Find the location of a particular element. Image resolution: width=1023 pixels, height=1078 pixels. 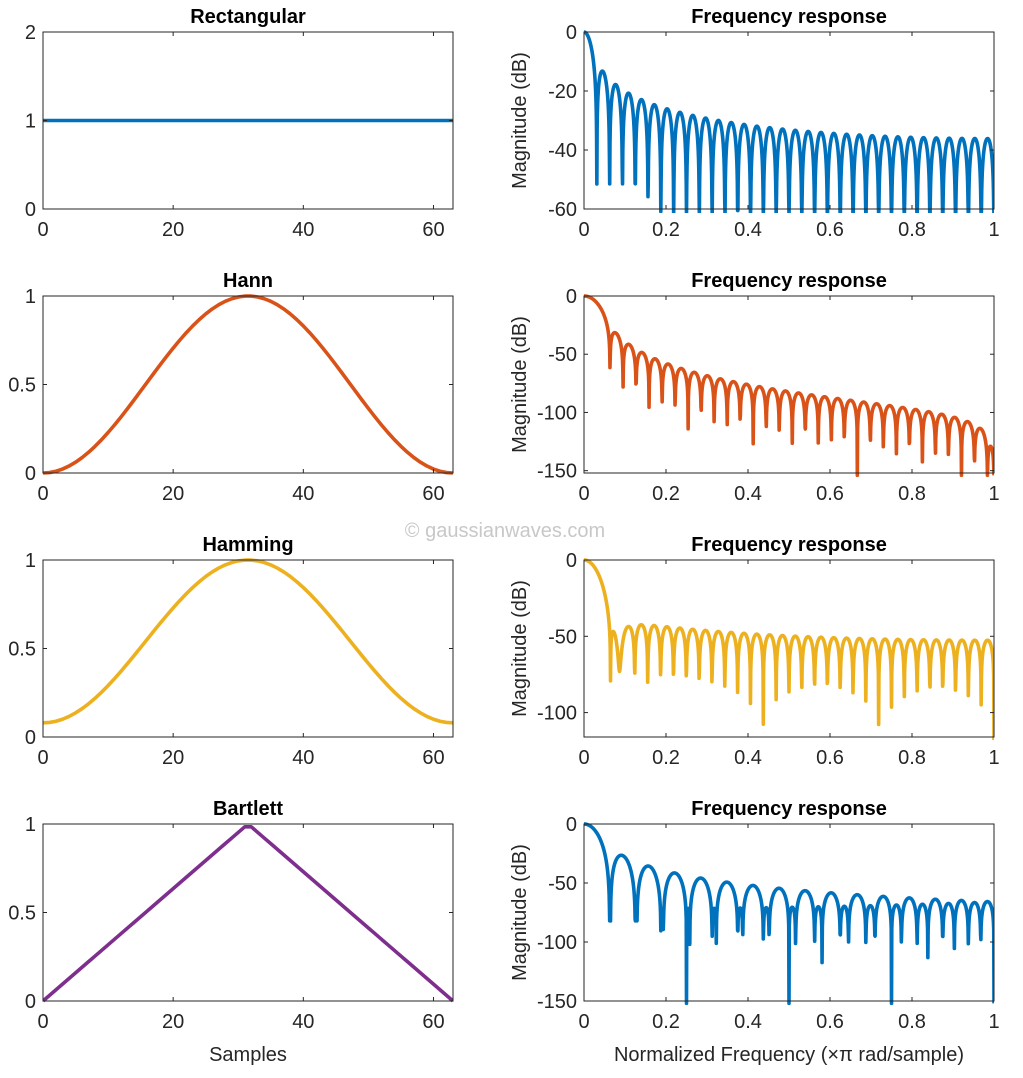

hamming-time-axes: 0 20 40 60 0 0.5 1 Hamming is located at coordinates (231, 651).